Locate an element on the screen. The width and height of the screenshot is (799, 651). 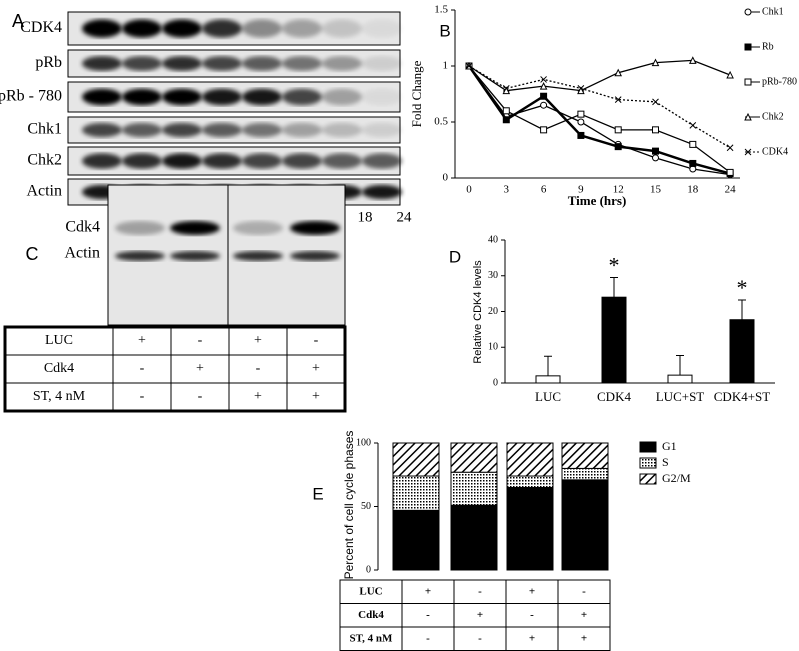
label: * is located at coordinates (742, 287).